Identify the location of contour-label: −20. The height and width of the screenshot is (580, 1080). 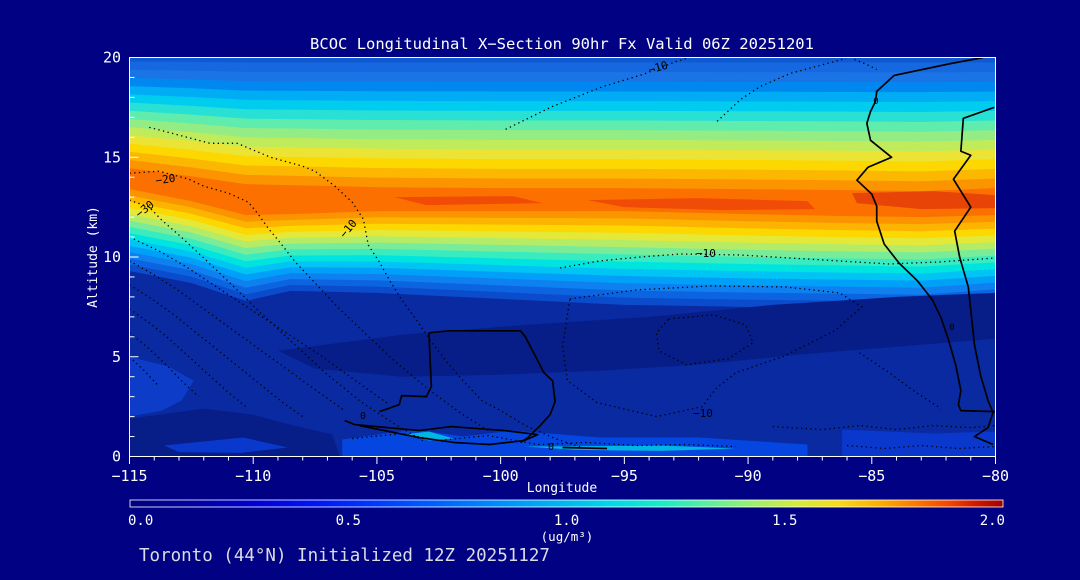
(165, 180).